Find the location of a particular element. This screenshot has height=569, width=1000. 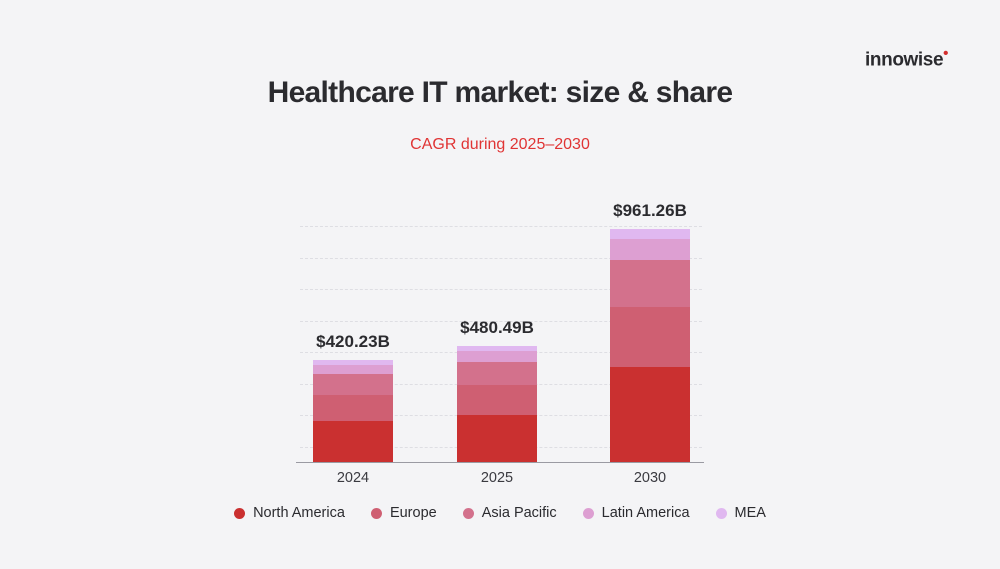

page-title: Healthcare IT market: size & share is located at coordinates (500, 92).